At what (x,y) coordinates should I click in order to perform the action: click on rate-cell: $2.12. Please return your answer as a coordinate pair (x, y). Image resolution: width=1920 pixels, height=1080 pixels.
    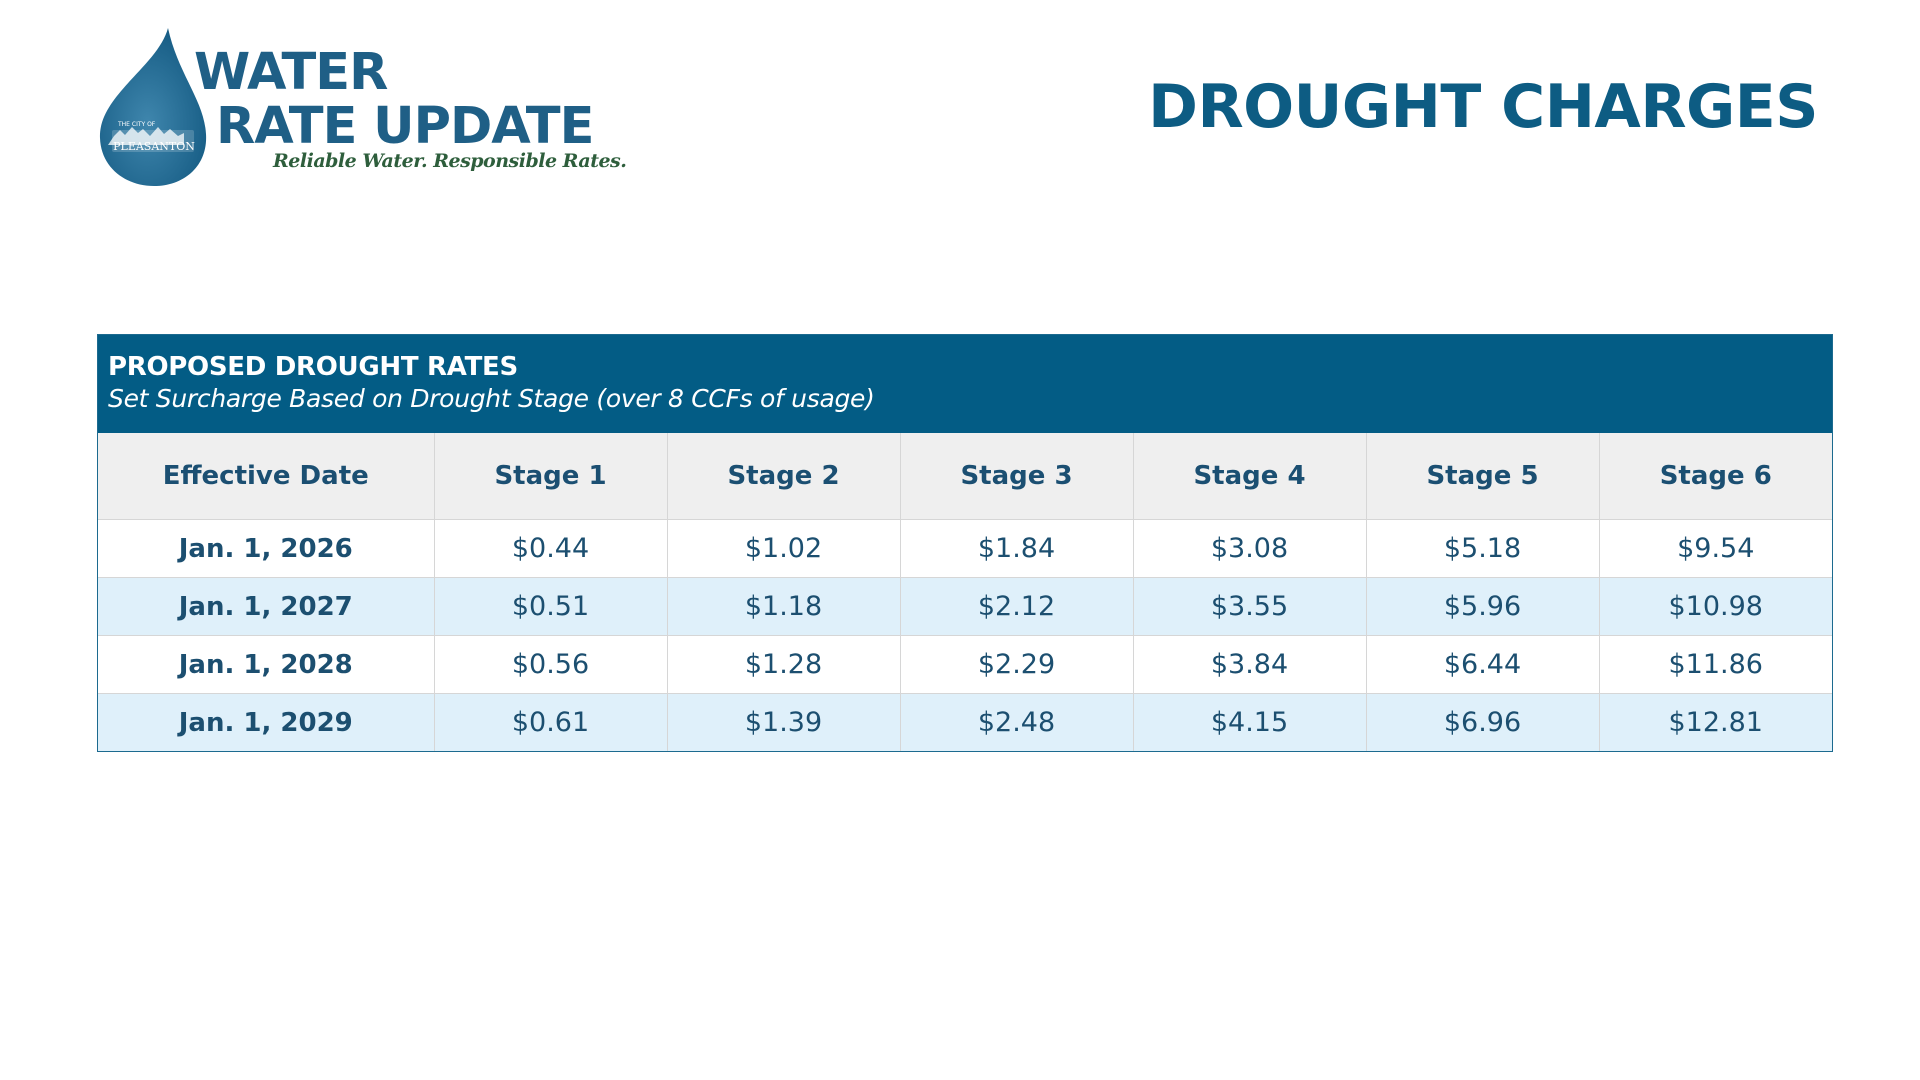
    Looking at the image, I should click on (1017, 606).